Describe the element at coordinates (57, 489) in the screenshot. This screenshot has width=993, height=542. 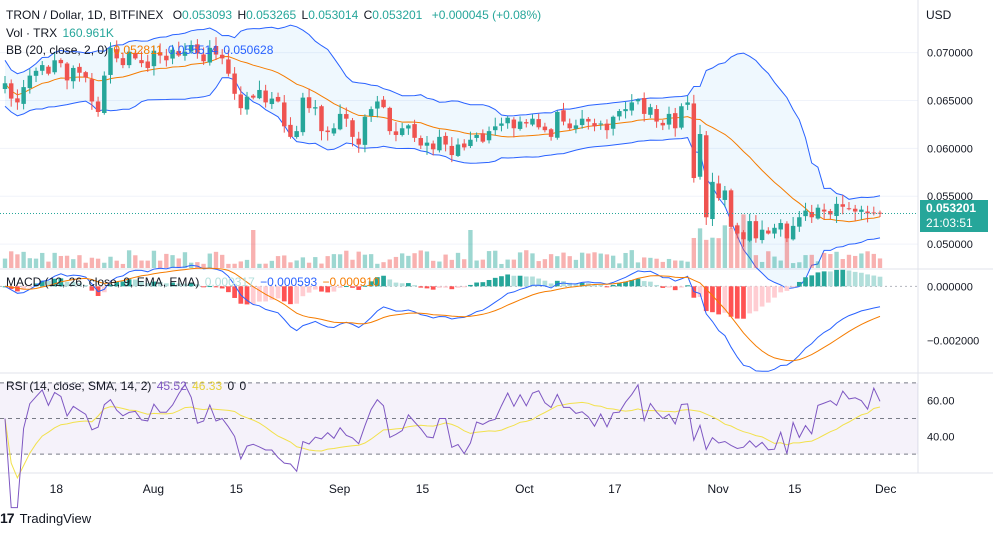
I see `time-axis-tick: 18` at that location.